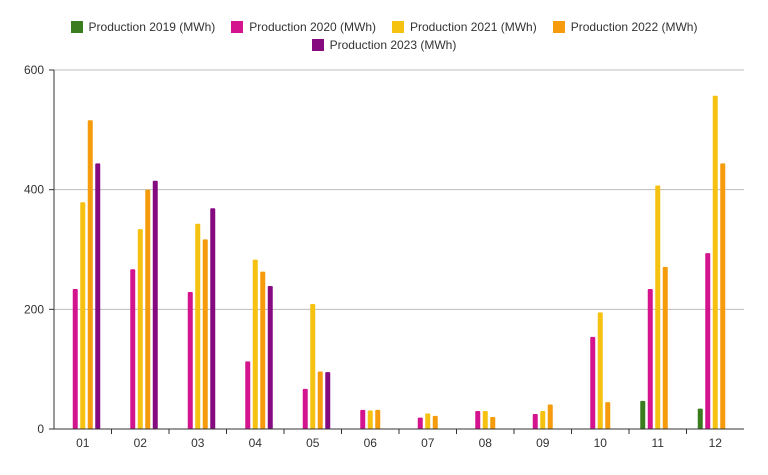  Describe the element at coordinates (34, 70) in the screenshot. I see `y-tick-label: 600` at that location.